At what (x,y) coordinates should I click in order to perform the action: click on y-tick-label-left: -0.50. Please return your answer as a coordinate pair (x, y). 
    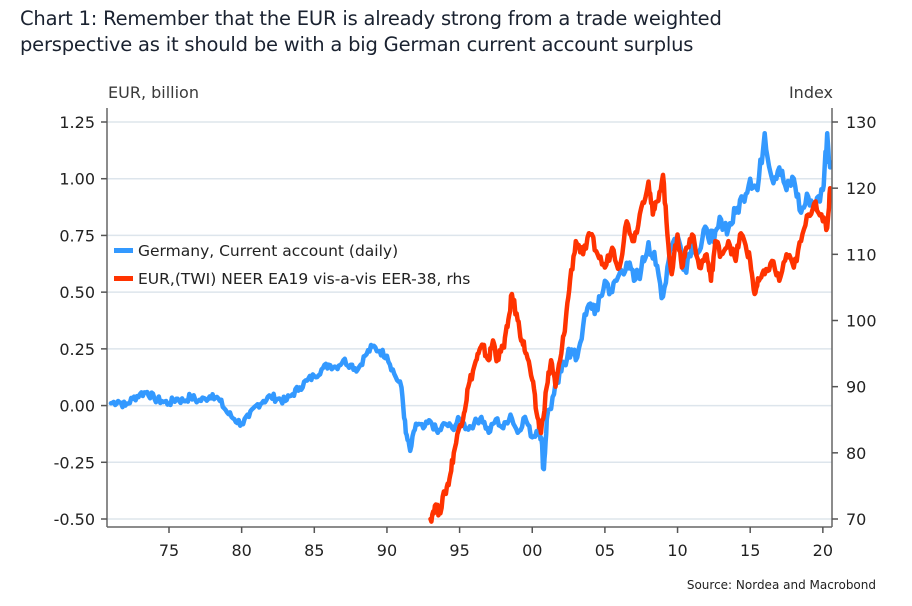
    Looking at the image, I should click on (74, 519).